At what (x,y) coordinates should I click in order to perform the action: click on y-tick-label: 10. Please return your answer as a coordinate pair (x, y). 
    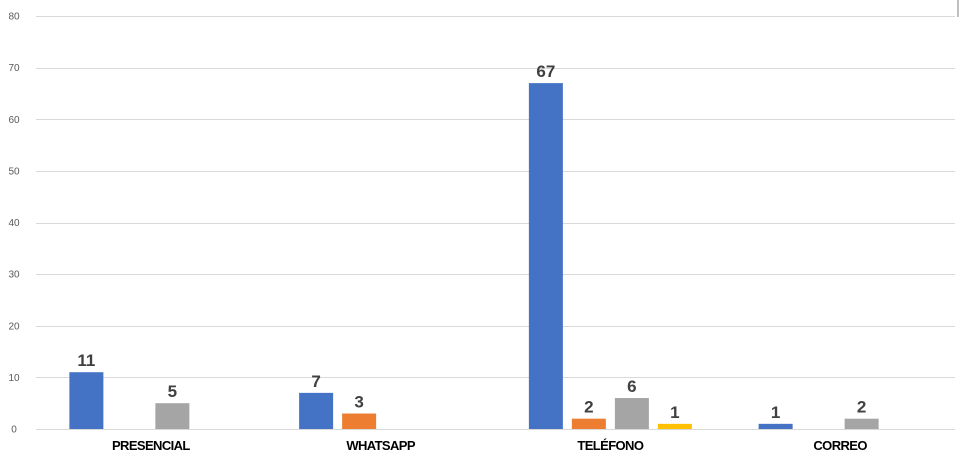
    Looking at the image, I should click on (14, 378).